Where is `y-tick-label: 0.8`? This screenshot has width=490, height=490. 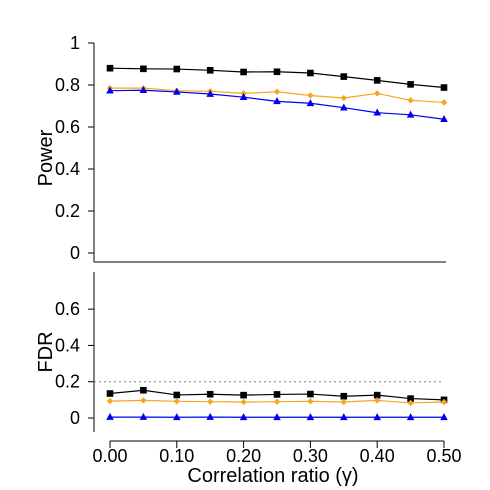
y-tick-label: 0.8 is located at coordinates (67, 85).